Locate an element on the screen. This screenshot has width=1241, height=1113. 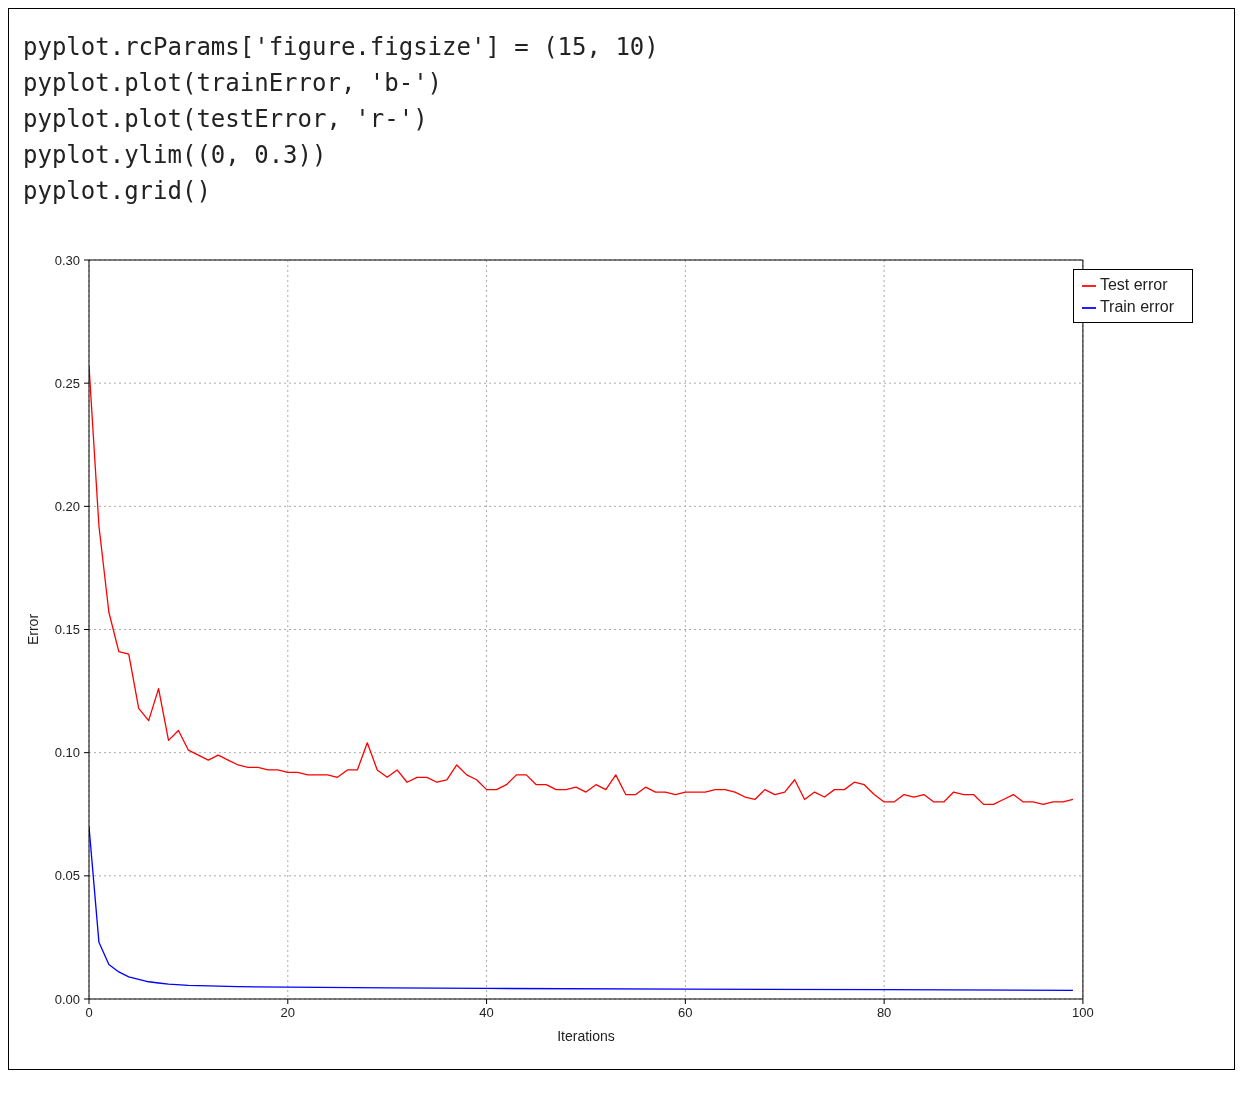
text: pyplot.grid() is located at coordinates (117, 191).